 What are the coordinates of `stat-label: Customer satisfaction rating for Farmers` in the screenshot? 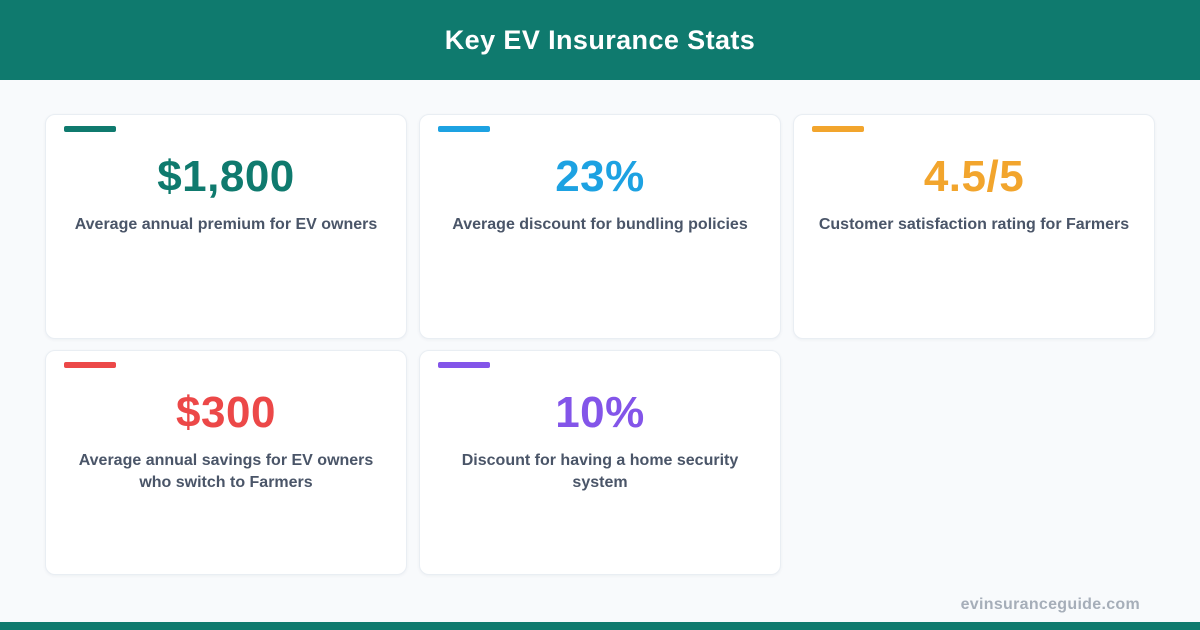 It's located at (974, 224).